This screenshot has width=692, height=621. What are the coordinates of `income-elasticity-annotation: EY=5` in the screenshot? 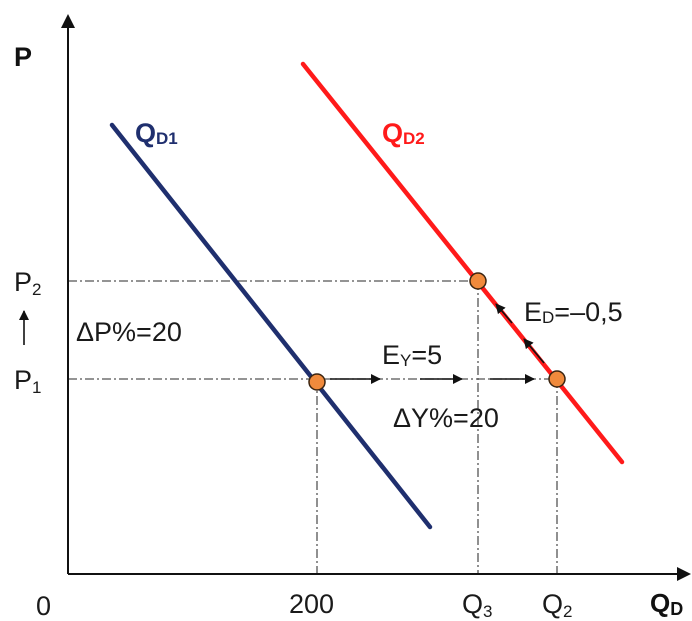 It's located at (412, 355).